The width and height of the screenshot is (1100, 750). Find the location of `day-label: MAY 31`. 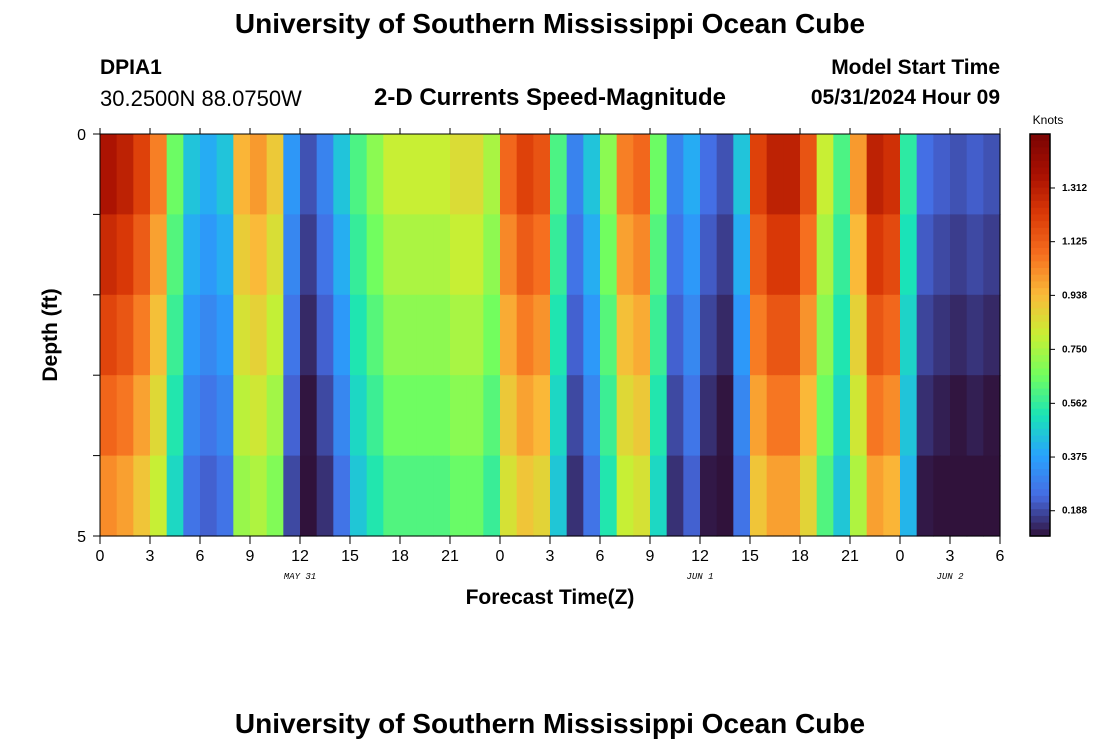

day-label: MAY 31 is located at coordinates (300, 577).